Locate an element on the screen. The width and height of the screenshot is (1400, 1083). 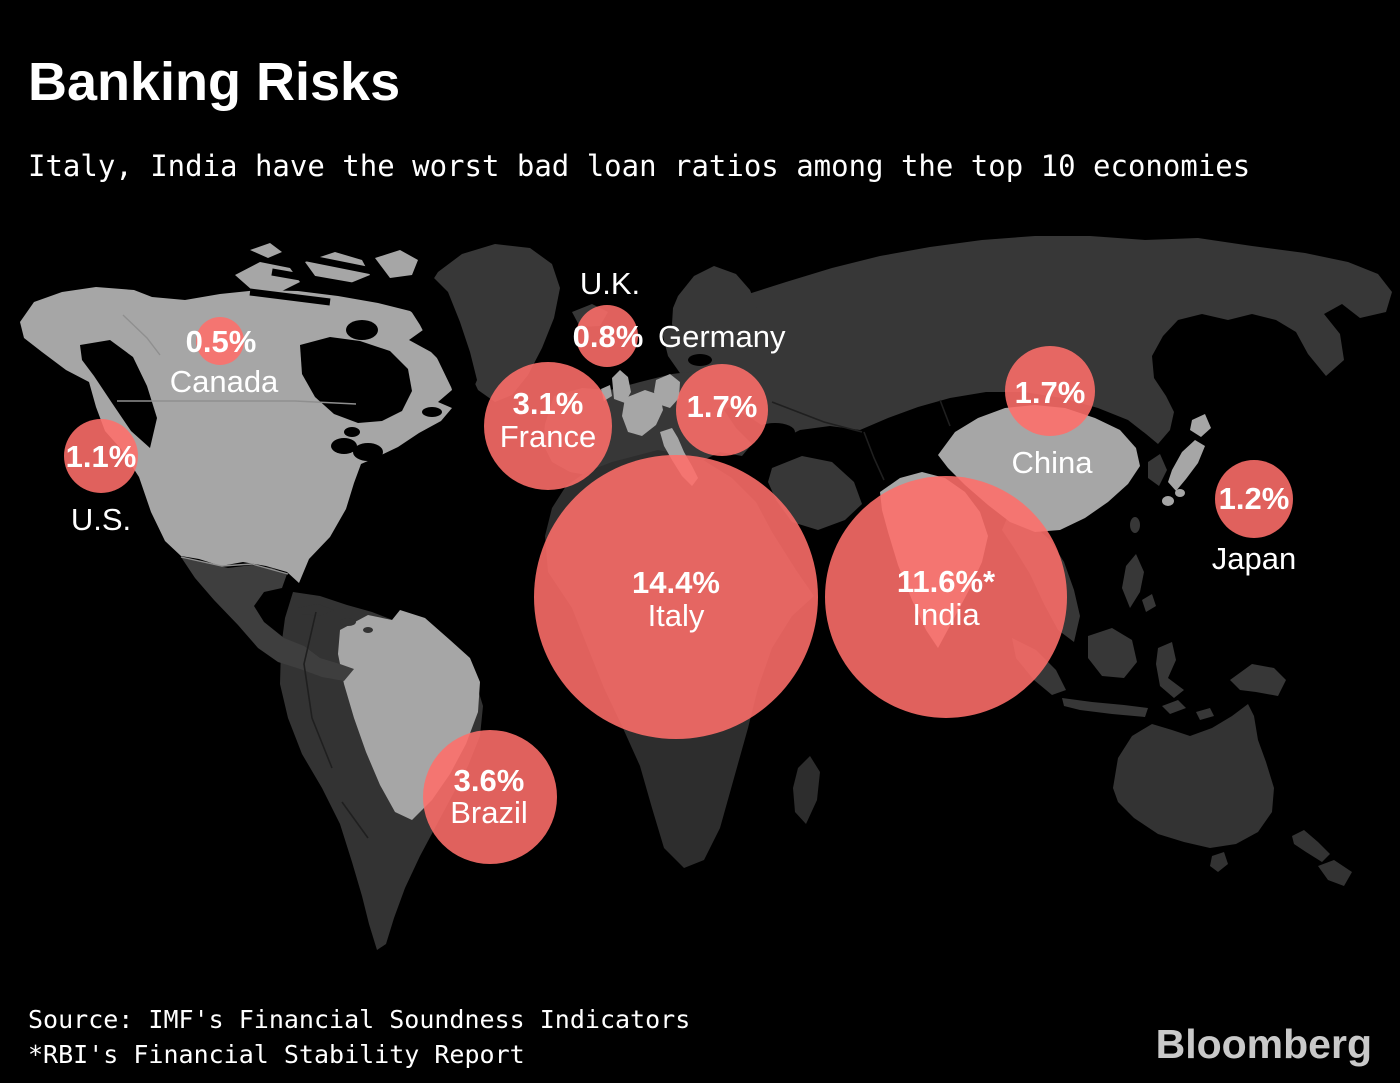
value-label-uk: 0.8% is located at coordinates (608, 336).